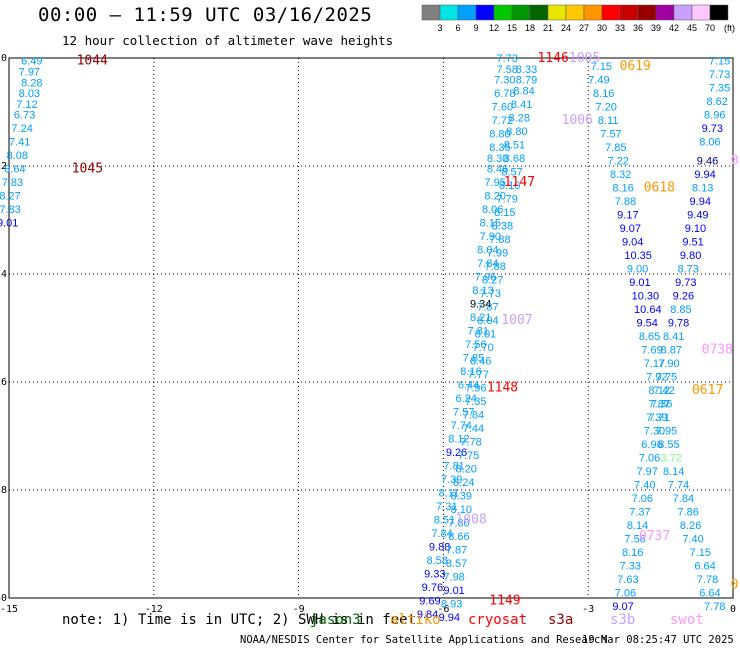 The image size is (740, 650). What do you see at coordinates (656, 378) in the screenshot?
I see `wave-height-label: 7.92` at bounding box center [656, 378].